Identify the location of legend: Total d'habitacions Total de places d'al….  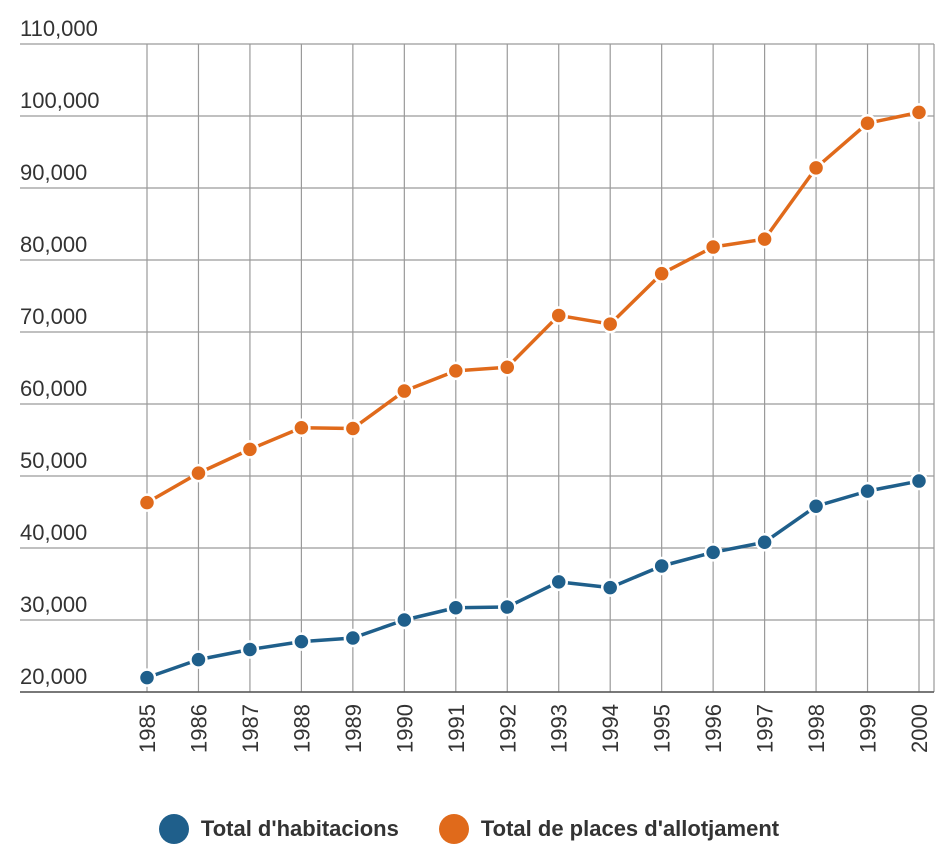
(469, 829).